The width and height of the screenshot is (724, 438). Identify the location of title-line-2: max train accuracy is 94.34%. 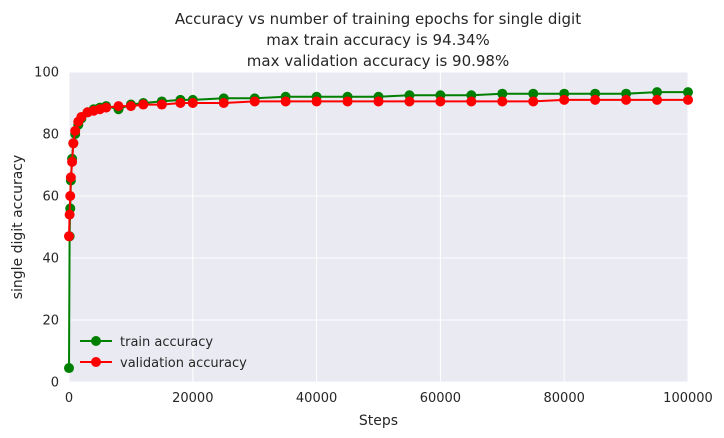
(378, 40).